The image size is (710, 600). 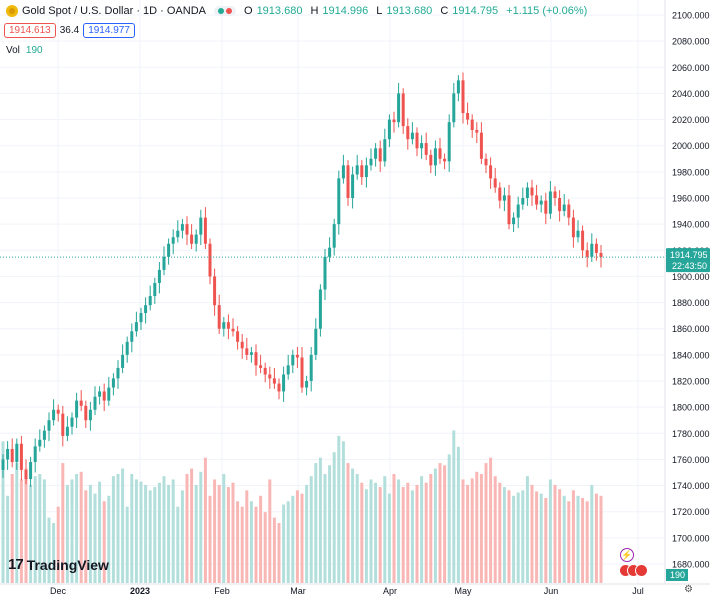 I want to click on y-tick-label: 1800.000, so click(x=691, y=408).